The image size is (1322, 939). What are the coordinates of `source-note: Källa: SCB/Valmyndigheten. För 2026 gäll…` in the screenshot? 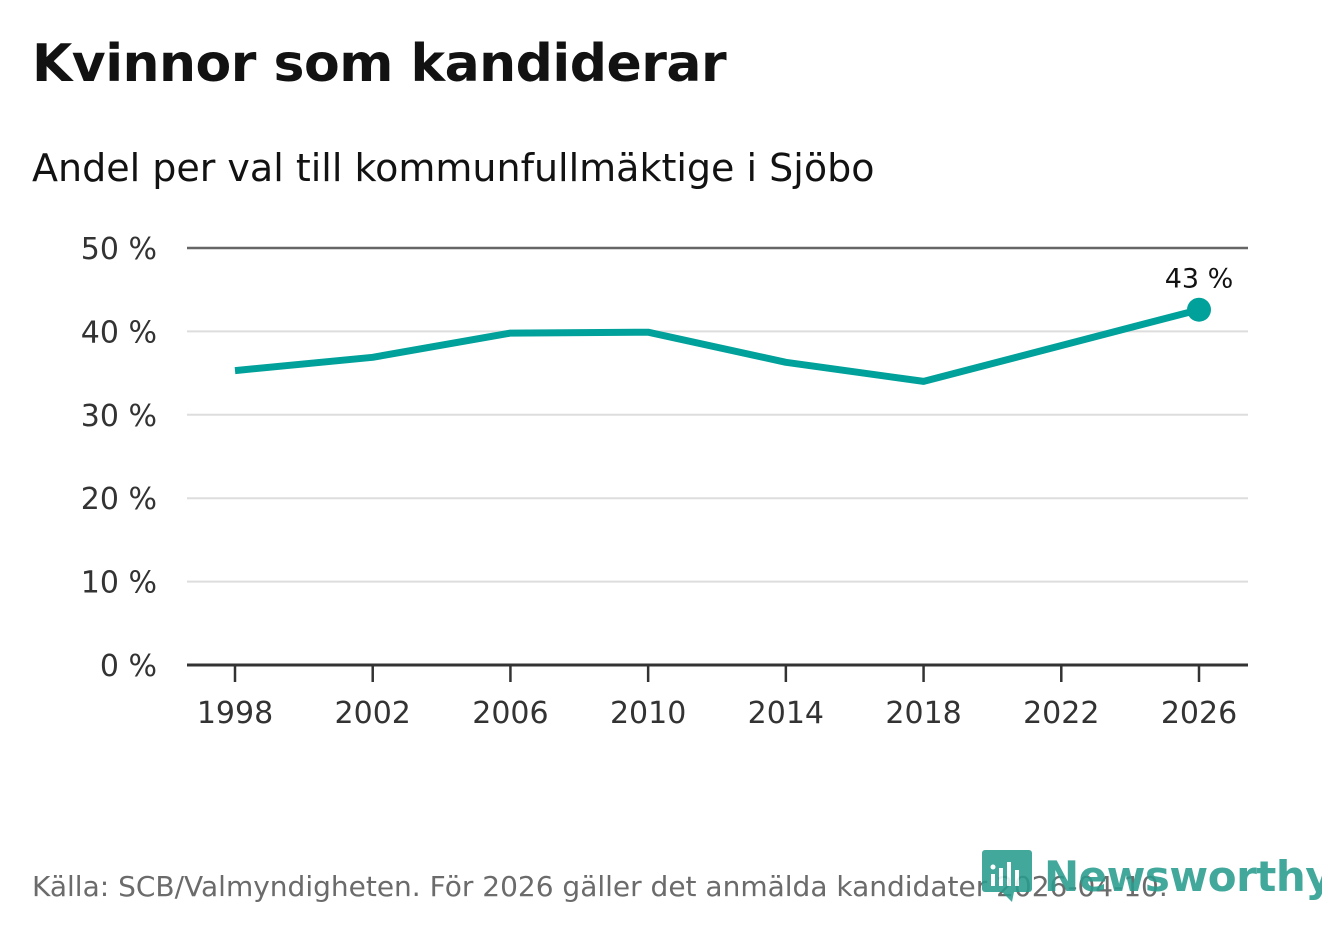 It's located at (600, 886).